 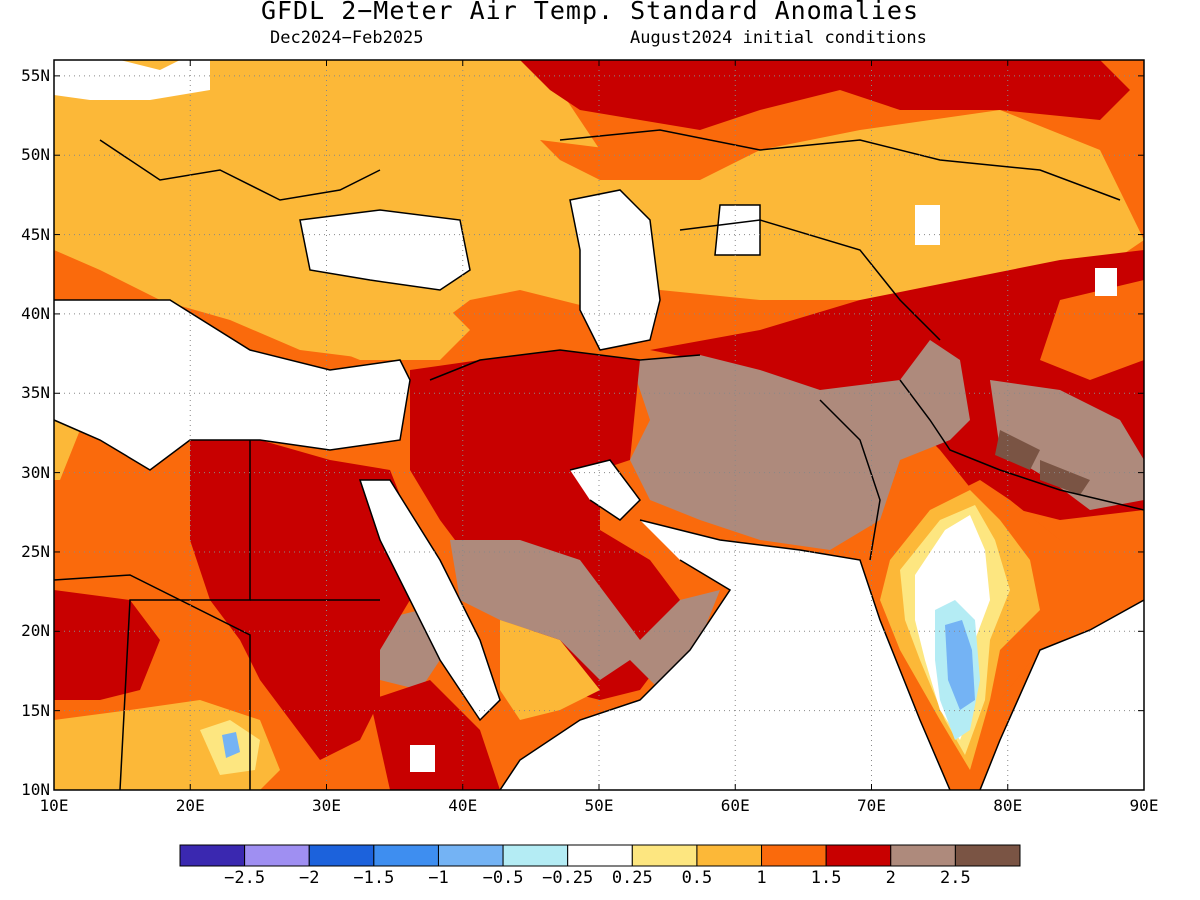 What do you see at coordinates (778, 38) in the screenshot?
I see `initial-conditions: August2024 initial conditions` at bounding box center [778, 38].